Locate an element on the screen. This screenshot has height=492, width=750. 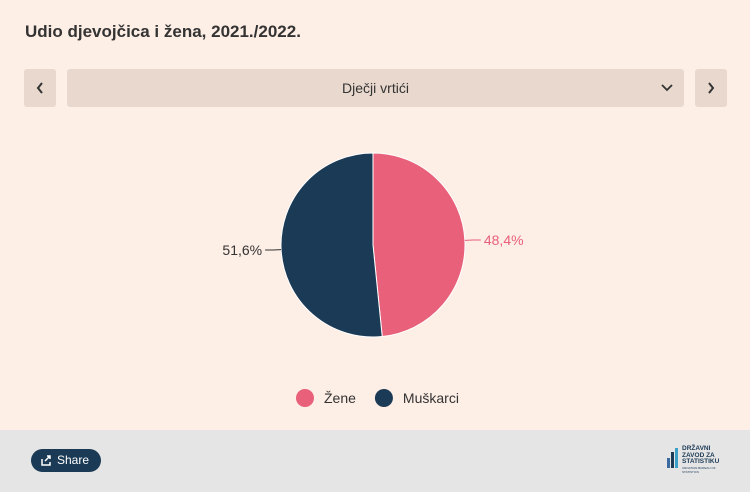
legend-label: Žene is located at coordinates (340, 398).